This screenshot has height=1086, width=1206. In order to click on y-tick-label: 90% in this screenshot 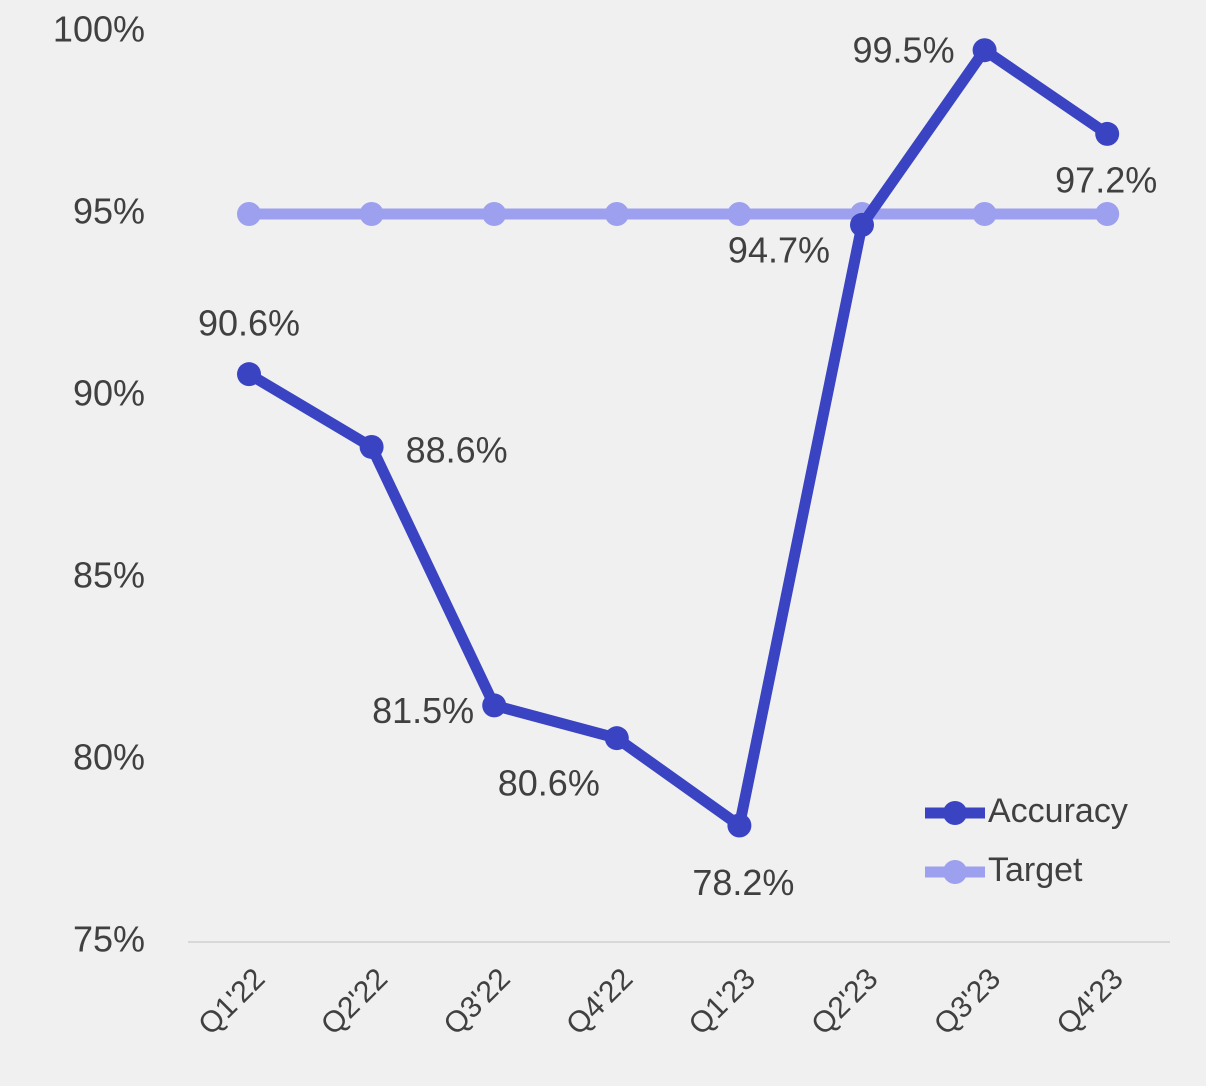, I will do `click(109, 393)`.